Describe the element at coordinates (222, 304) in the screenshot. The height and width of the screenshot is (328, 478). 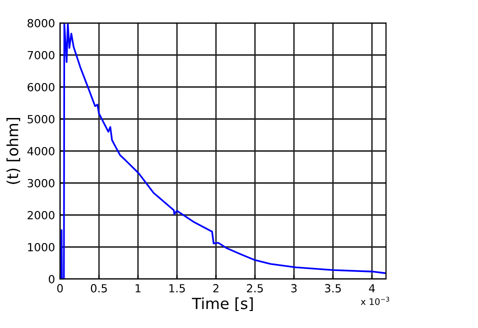
I see `x-axis-title: Time [s]` at that location.